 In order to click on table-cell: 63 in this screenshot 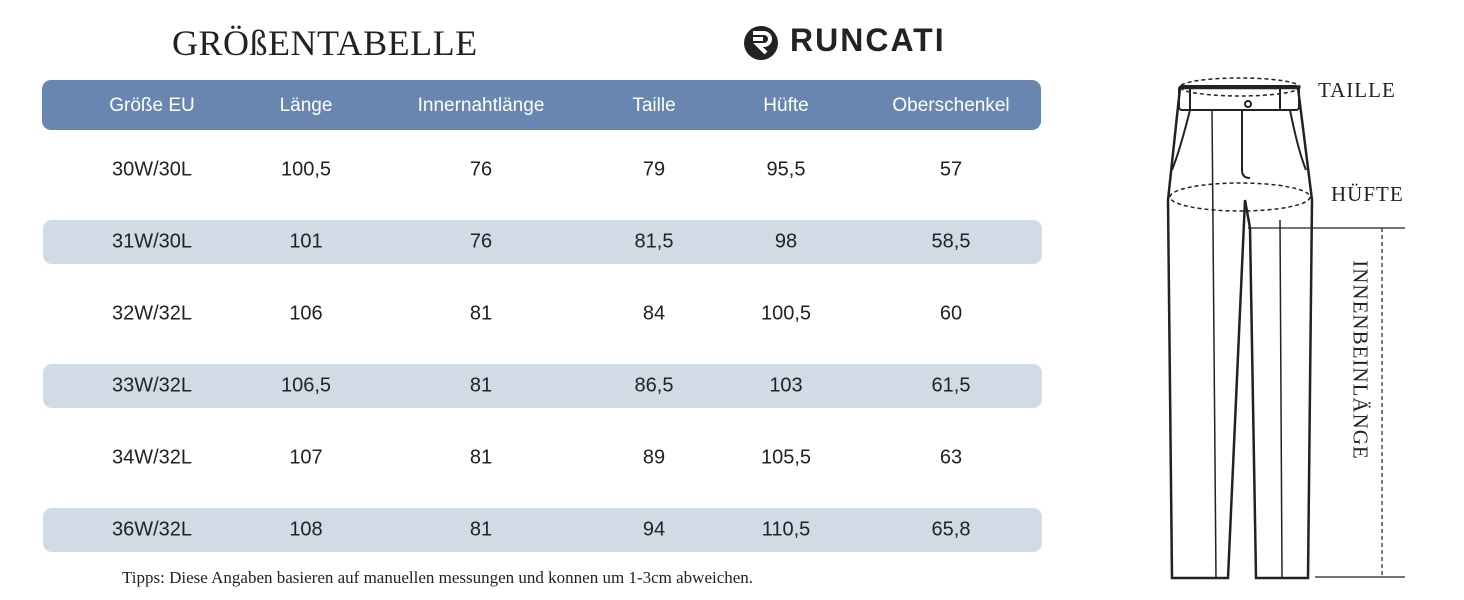, I will do `click(951, 457)`.